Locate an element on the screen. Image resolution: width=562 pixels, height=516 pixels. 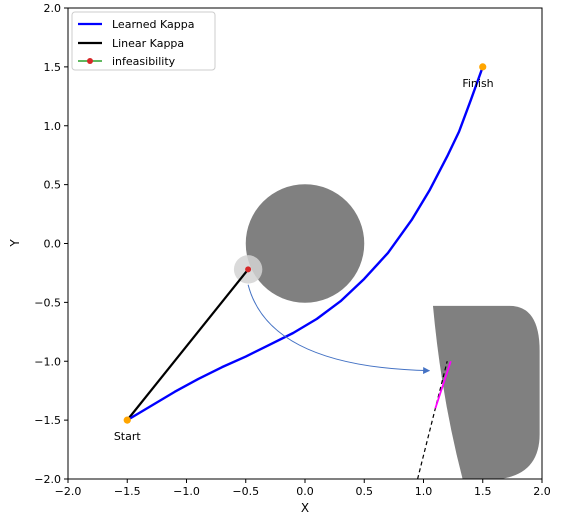
x-tick-label: −1.5 is located at coordinates (127, 491).